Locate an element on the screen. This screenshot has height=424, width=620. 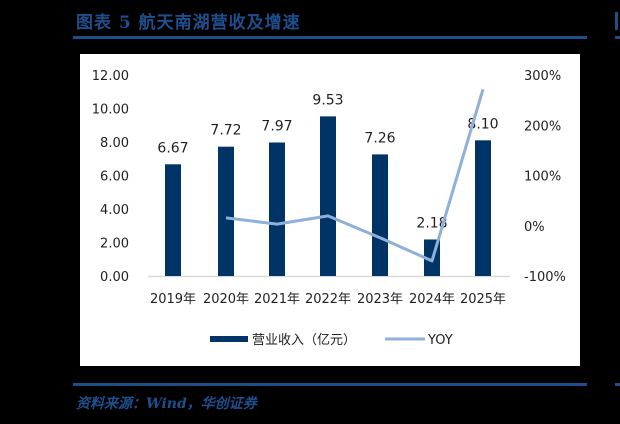
x-axis-labels: 2019年 2020年 2021年 2022年 2023年 2024年 2025年 is located at coordinates (328, 299).